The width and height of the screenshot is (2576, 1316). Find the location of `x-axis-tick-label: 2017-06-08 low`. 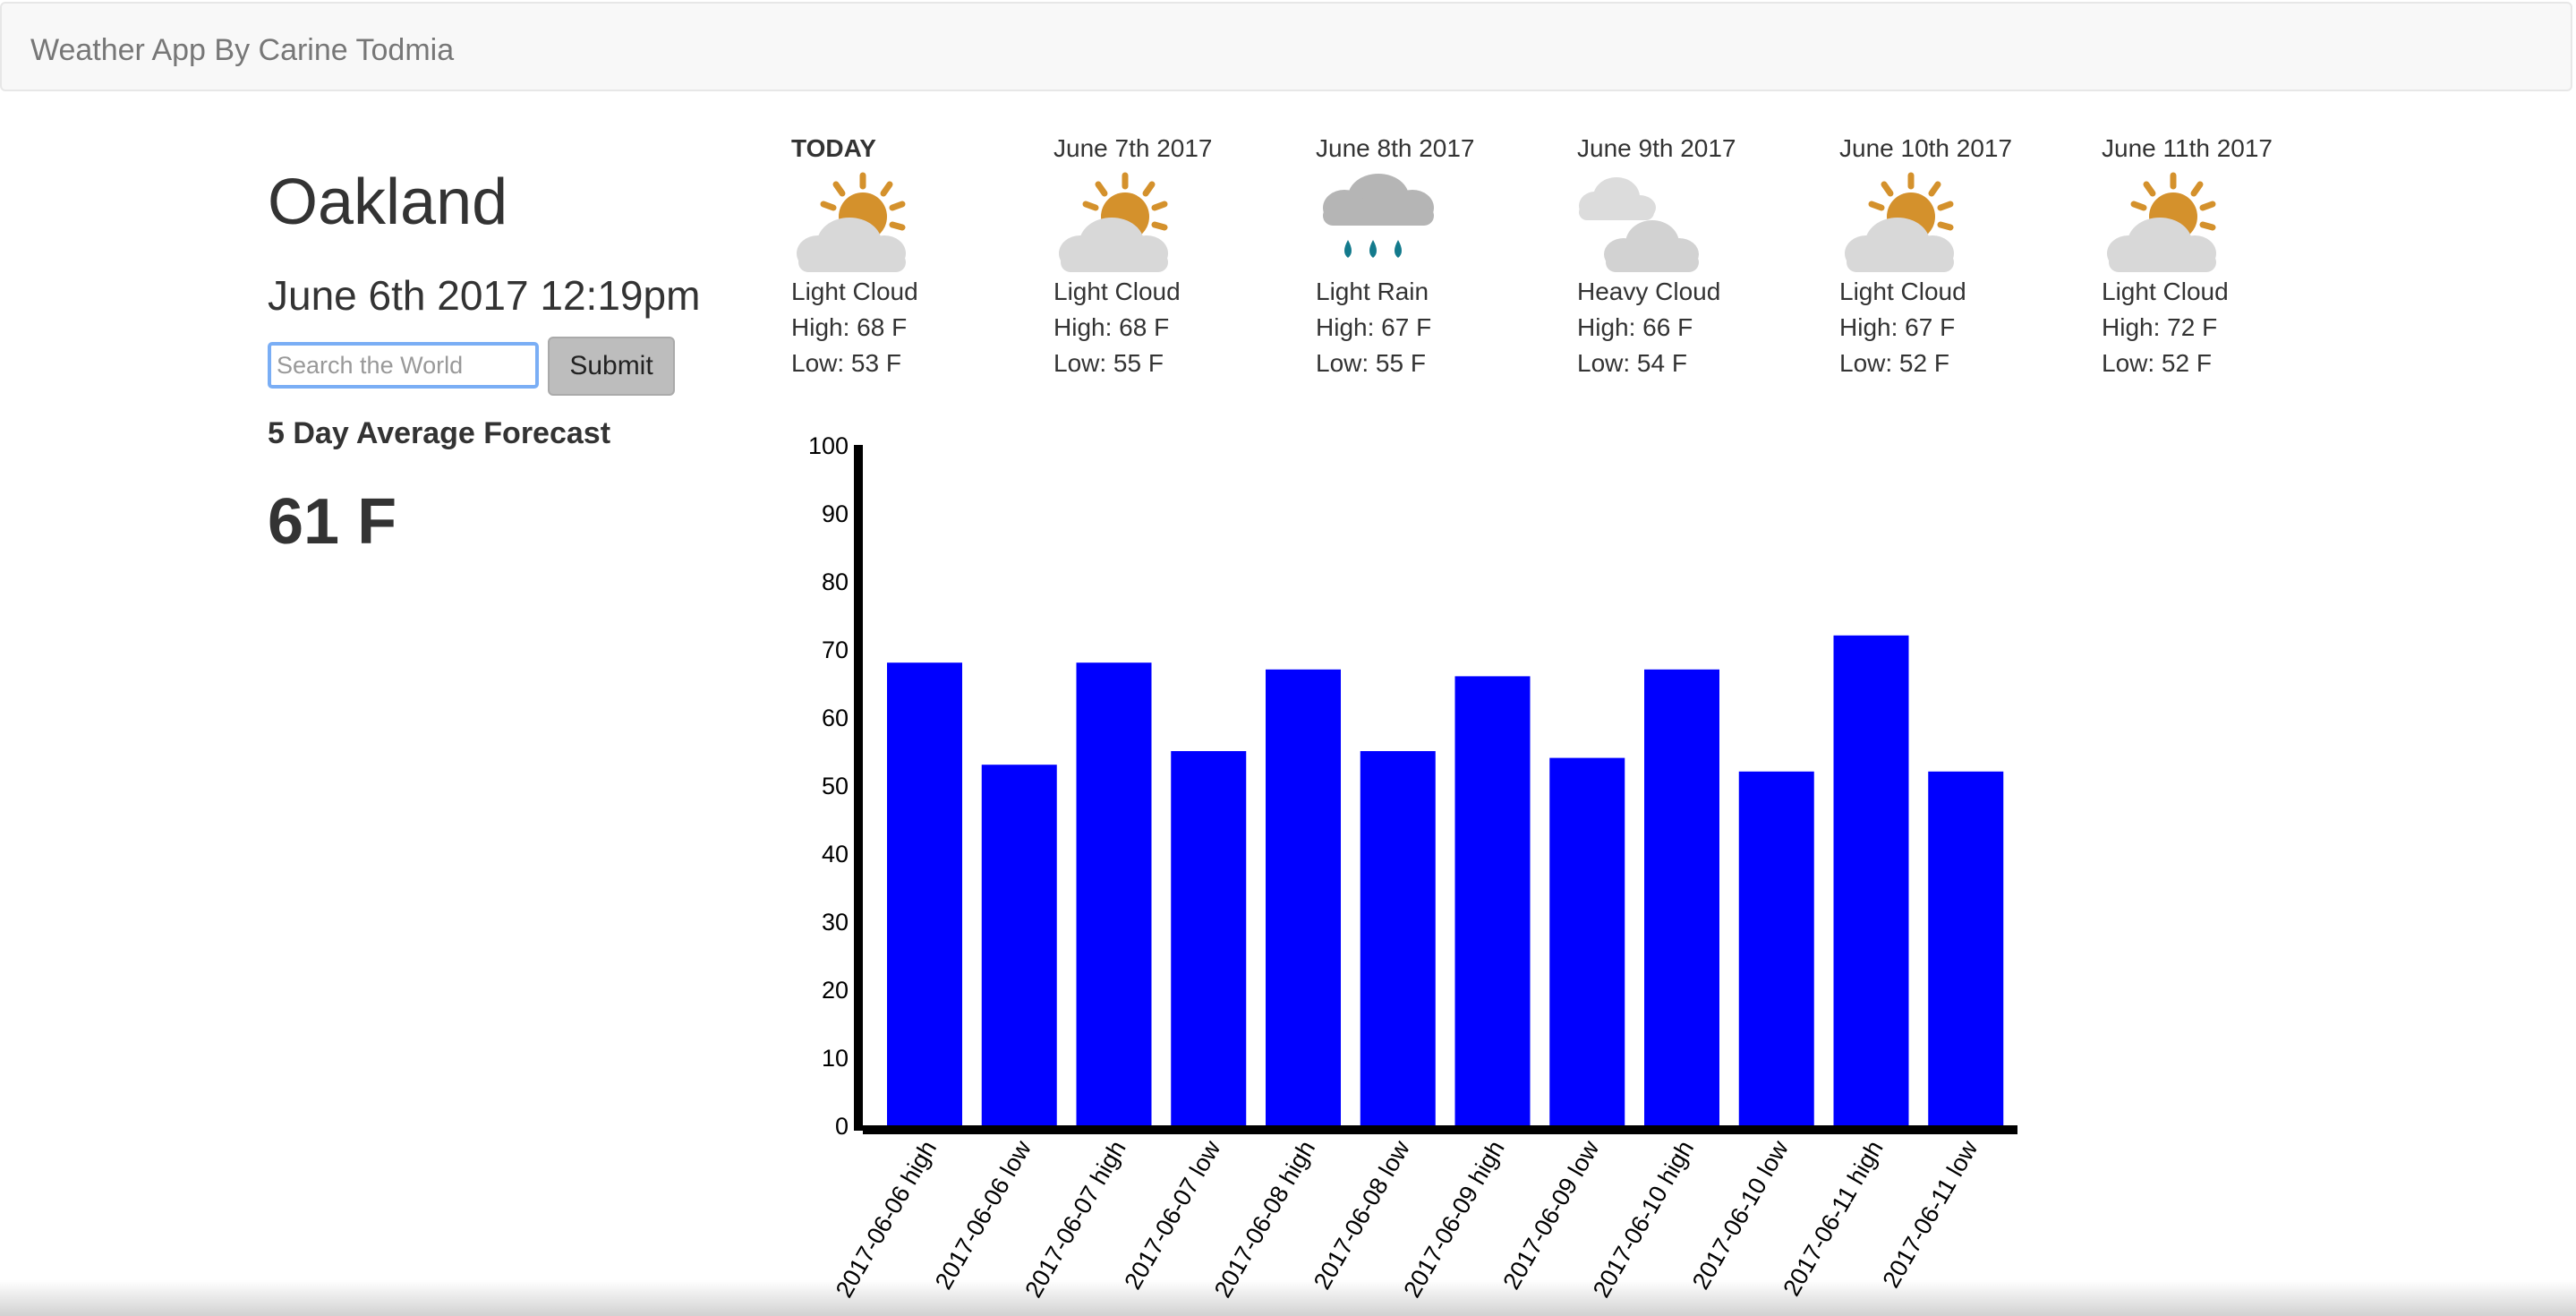

x-axis-tick-label: 2017-06-08 low is located at coordinates (1362, 1215).